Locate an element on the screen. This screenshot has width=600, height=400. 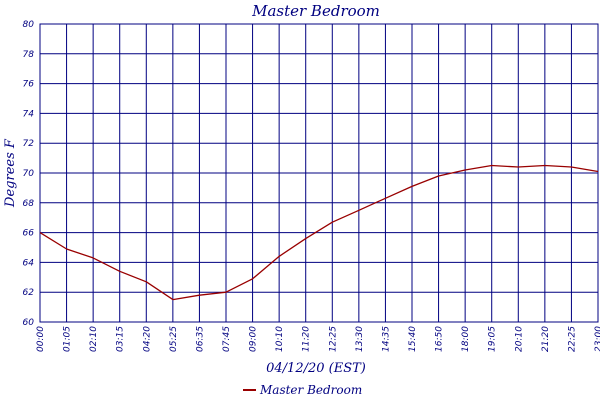
x-tick-label: 19:05 is located at coordinates (493, 339).